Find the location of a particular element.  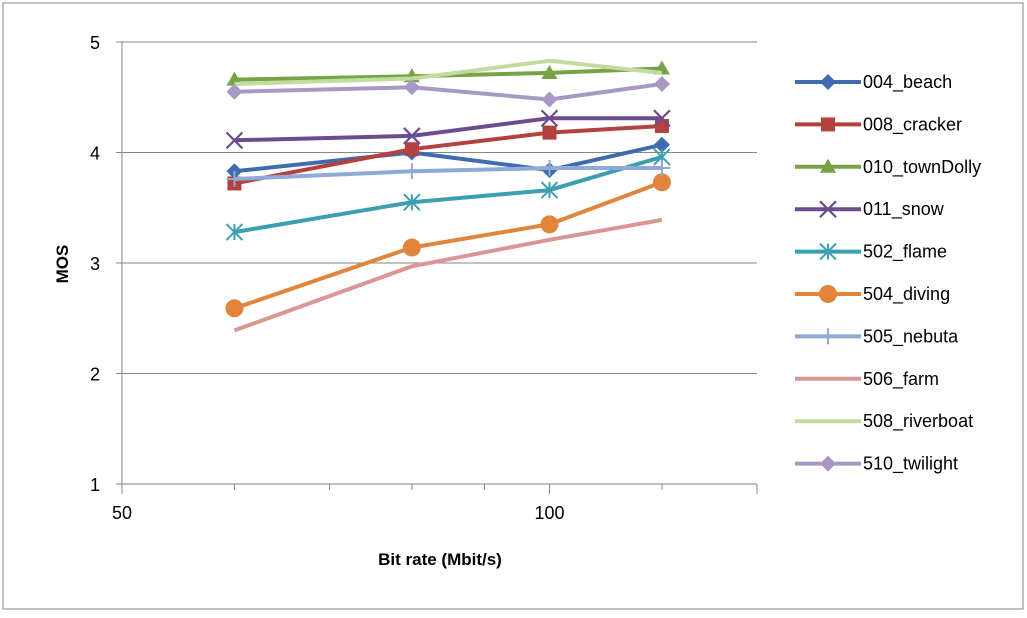

legend-item: 011_snow is located at coordinates (870, 209).